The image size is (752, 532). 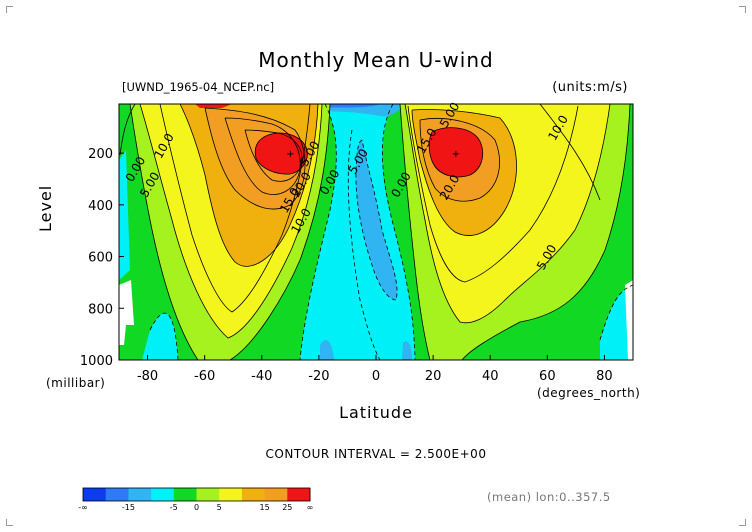 I want to click on fill-band-neg-5-a, so click(x=327, y=350).